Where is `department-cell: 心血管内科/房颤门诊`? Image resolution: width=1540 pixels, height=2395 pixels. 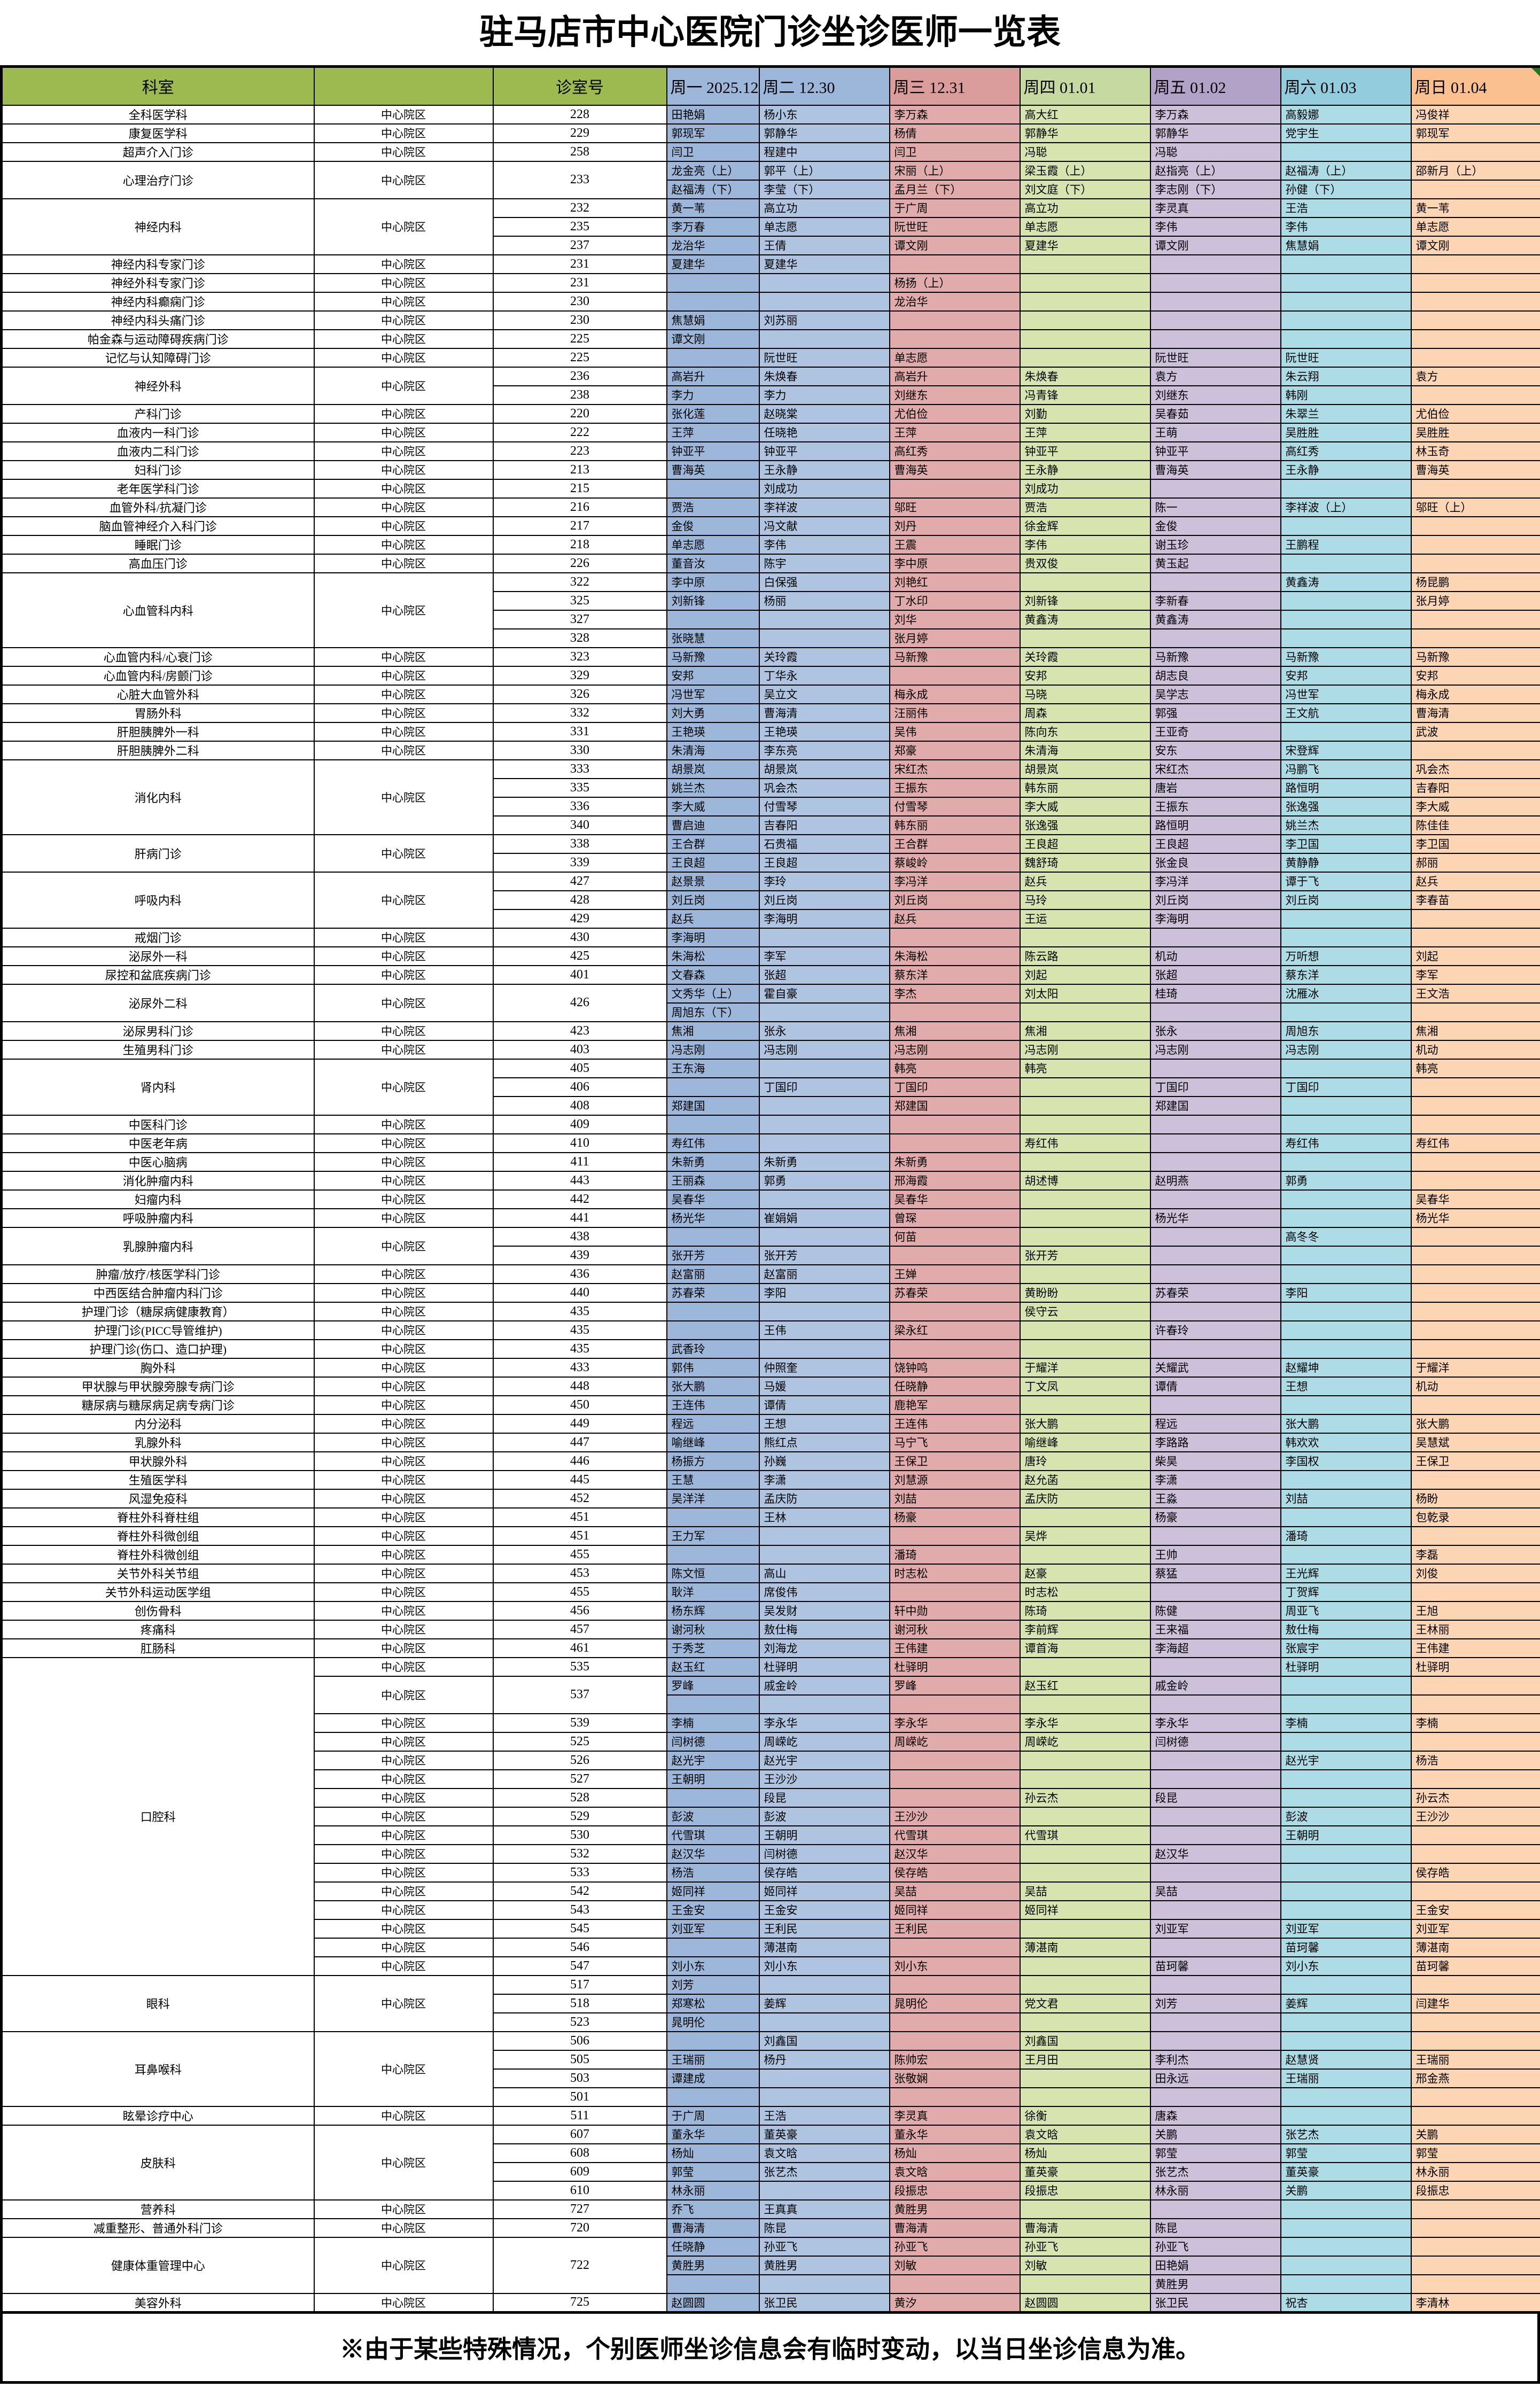 department-cell: 心血管内科/房颤门诊 is located at coordinates (158, 675).